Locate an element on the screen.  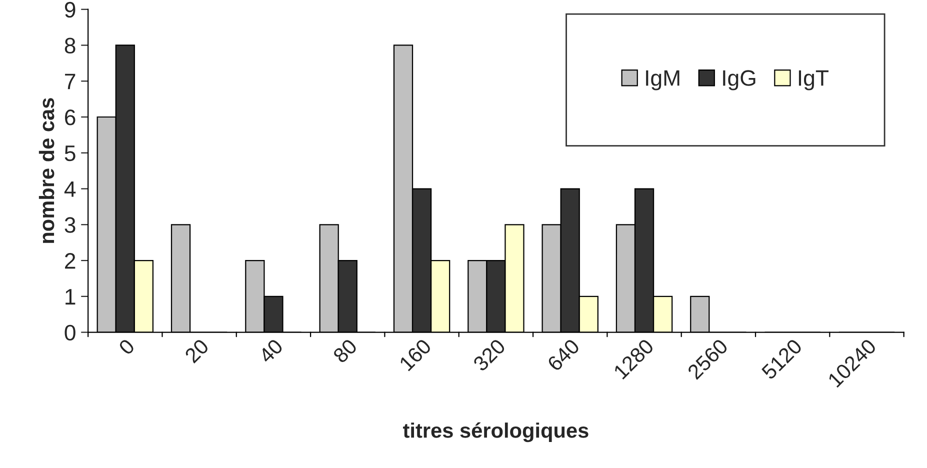
y-tick-label: 2 is located at coordinates (70, 261).